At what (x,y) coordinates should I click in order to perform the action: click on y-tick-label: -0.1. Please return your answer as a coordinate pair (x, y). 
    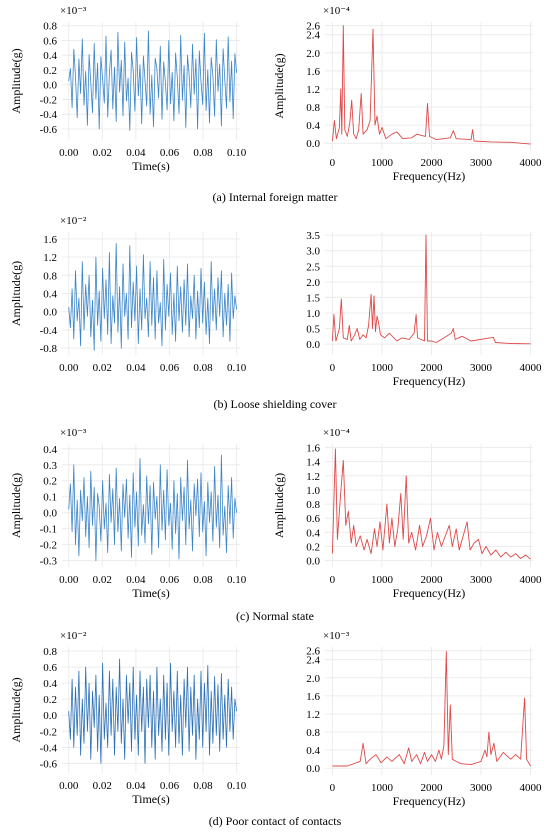
    Looking at the image, I should click on (48, 530).